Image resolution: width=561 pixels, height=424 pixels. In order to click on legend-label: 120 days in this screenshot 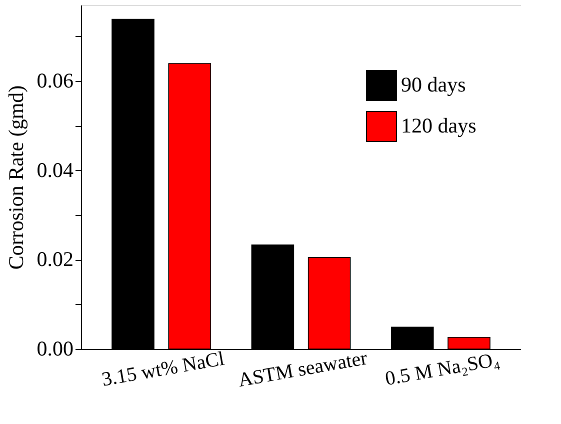, I will do `click(438, 126)`.